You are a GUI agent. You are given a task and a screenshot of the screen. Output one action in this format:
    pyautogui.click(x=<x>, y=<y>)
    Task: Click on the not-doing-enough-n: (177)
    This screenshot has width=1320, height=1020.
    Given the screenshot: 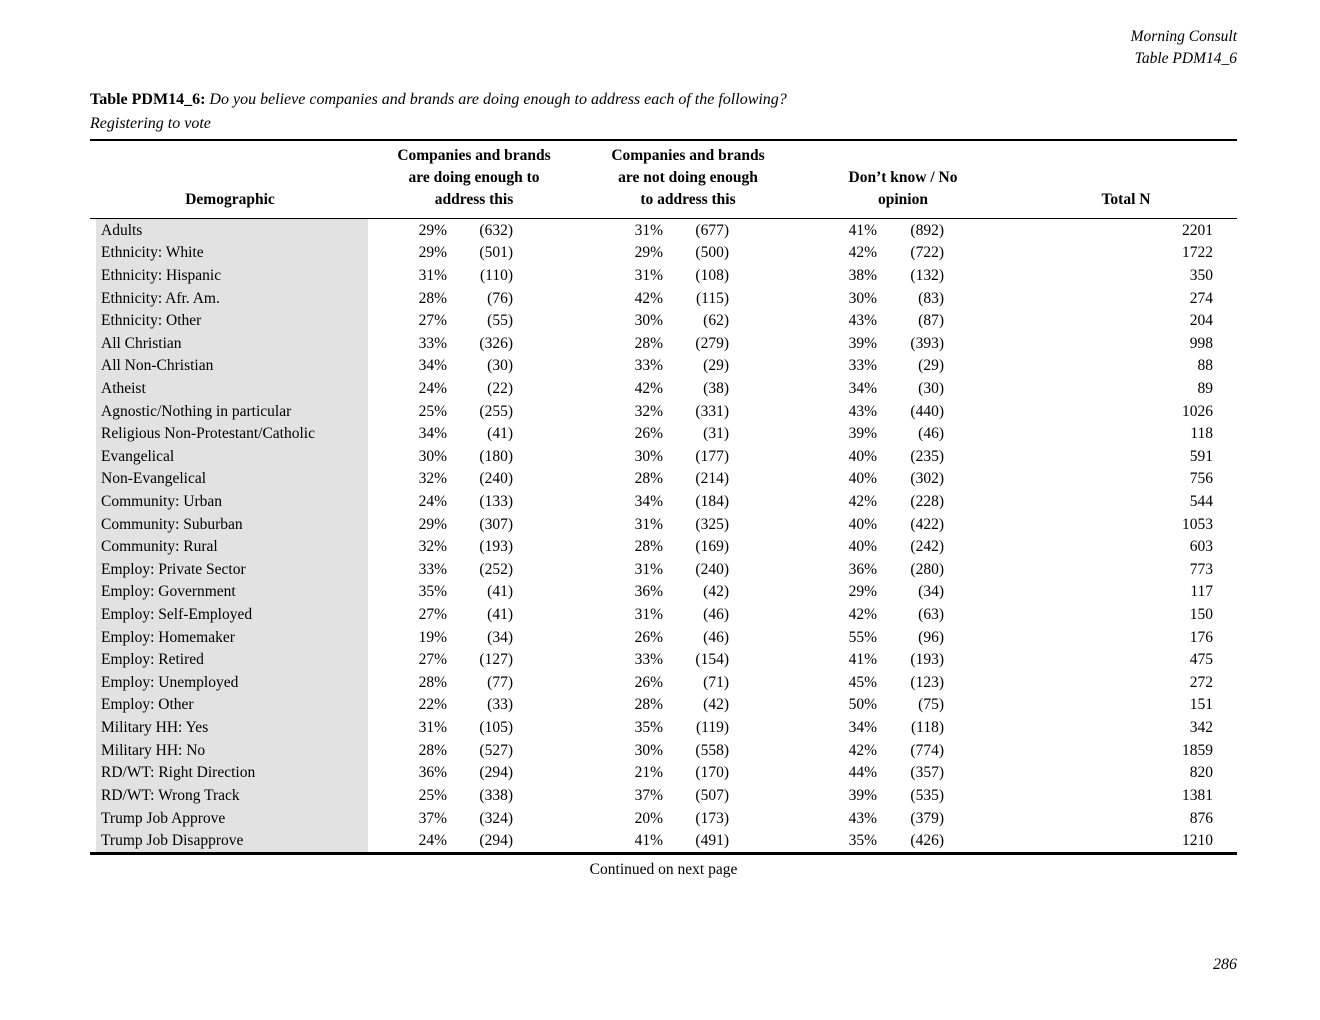 What is the action you would take?
    pyautogui.click(x=712, y=456)
    